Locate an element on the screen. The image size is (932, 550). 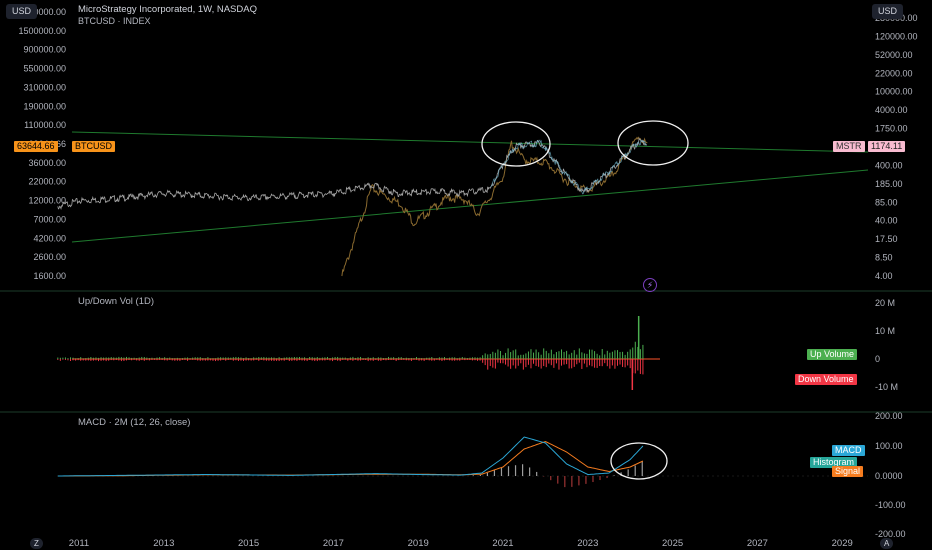
compare-symbol-title: BTCUSD · INDEX is located at coordinates (114, 21).